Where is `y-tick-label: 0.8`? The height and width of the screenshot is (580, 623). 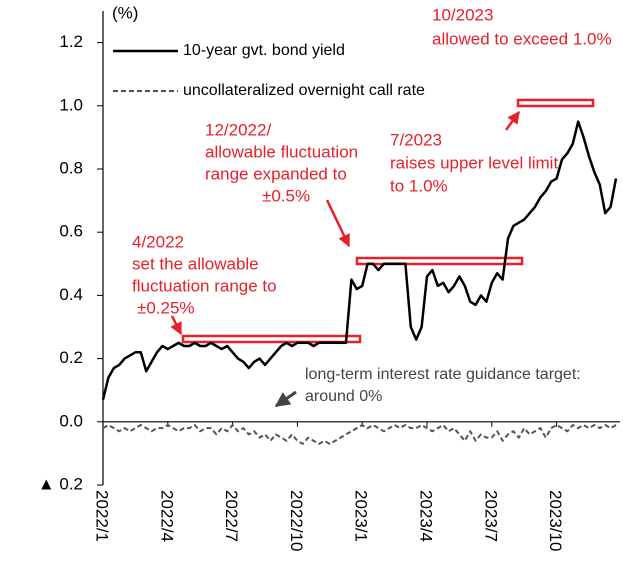 y-tick-label: 0.8 is located at coordinates (71, 167).